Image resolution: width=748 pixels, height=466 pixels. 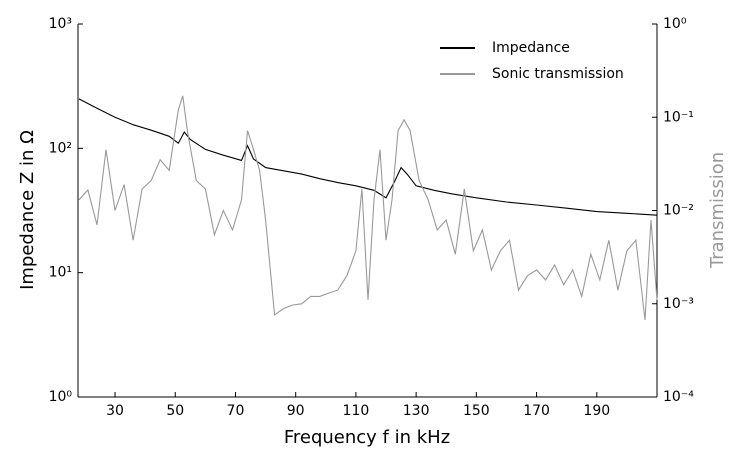 What do you see at coordinates (678, 397) in the screenshot?
I see `y2ticks-tick-label: 10⁻⁴` at bounding box center [678, 397].